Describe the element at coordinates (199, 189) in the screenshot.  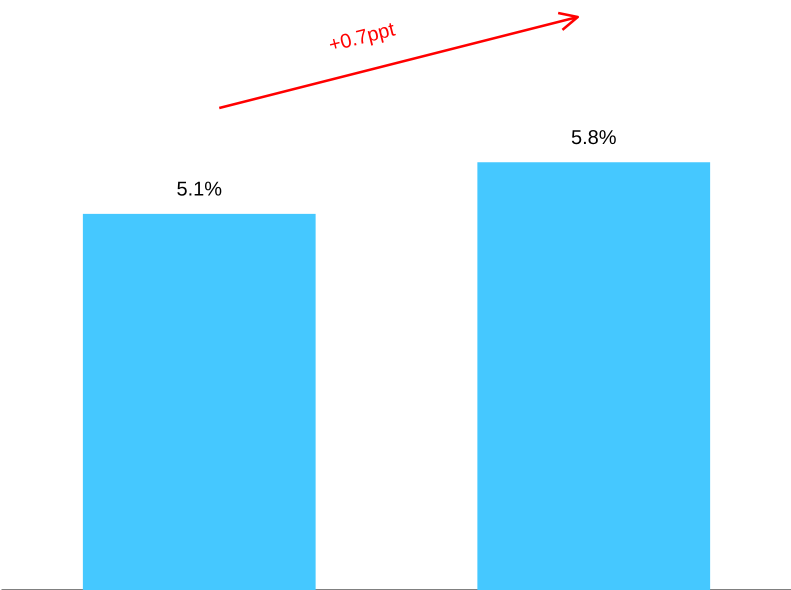
I see `data-label: 5.1%` at that location.